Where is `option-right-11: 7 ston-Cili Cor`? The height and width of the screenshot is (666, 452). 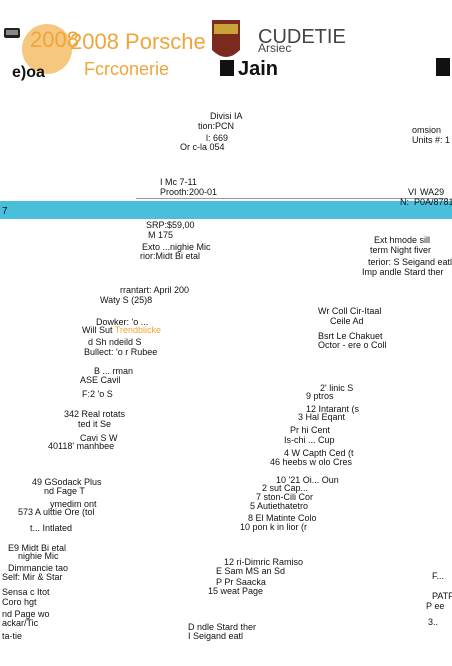
option-right-11: 7 ston-Cili Cor is located at coordinates (285, 497).